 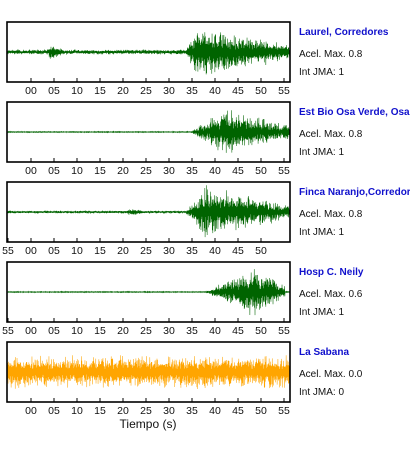 I want to click on station-name: Hosp C. Neily, so click(x=331, y=272).